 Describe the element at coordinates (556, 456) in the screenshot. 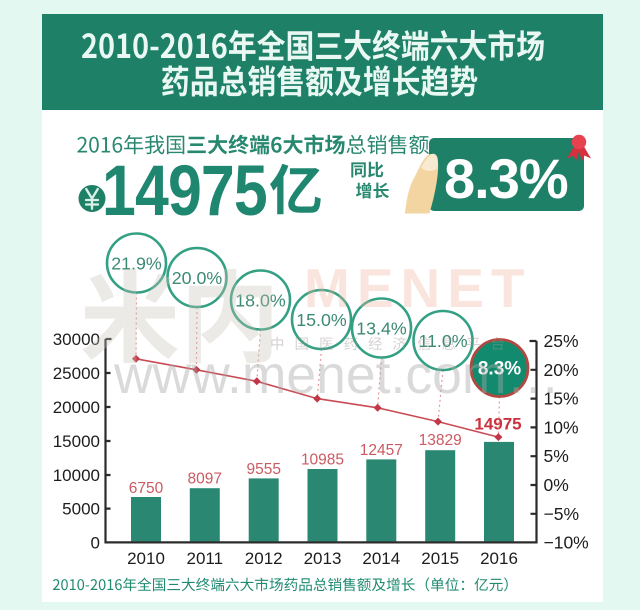

I see `svg-text: 5%` at that location.